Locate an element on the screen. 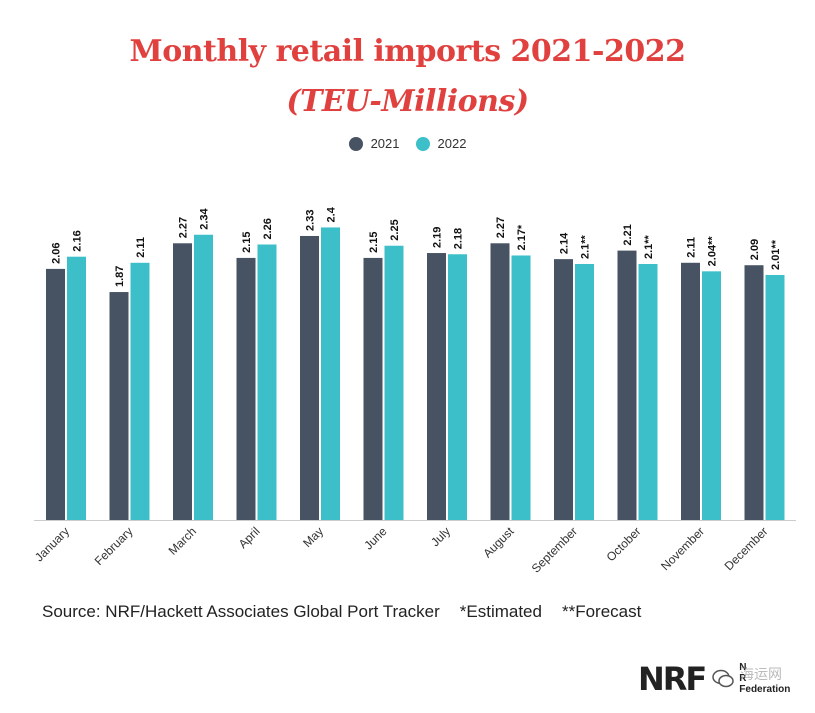 The width and height of the screenshot is (815, 713). bar-2022-september is located at coordinates (584, 392).